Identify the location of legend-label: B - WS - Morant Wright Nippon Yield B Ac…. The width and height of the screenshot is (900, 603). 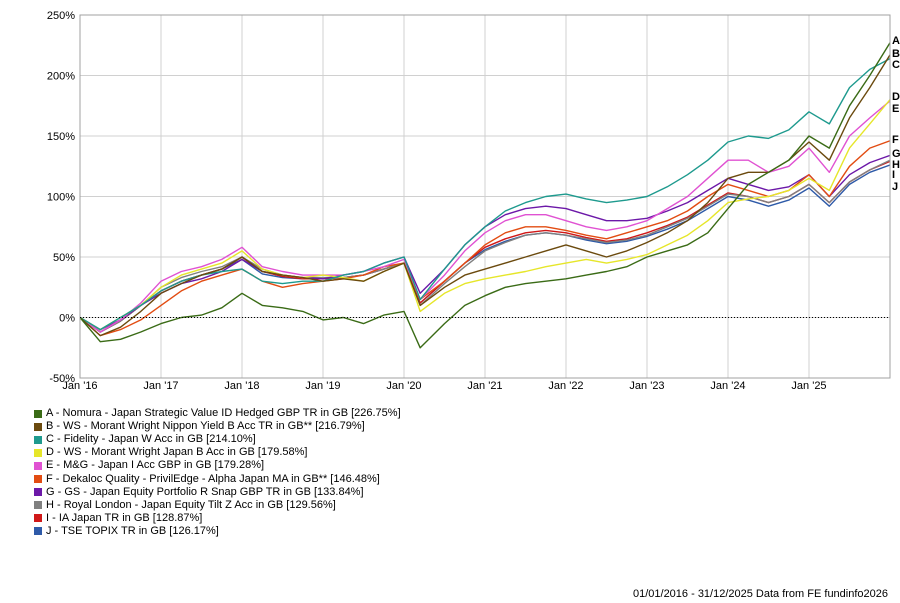
(205, 426).